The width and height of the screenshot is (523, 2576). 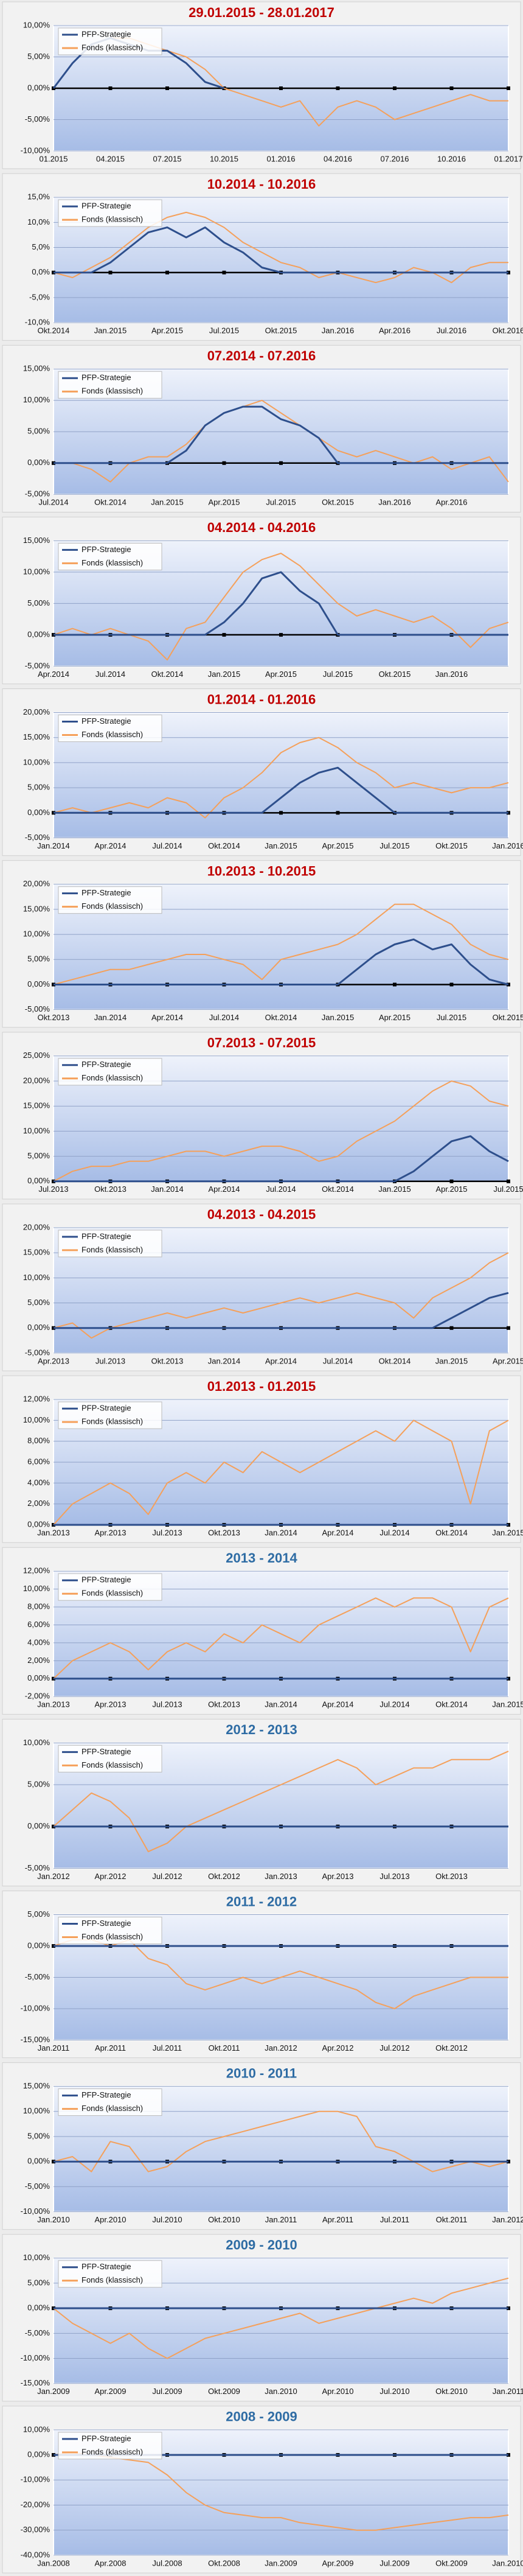 What do you see at coordinates (452, 2048) in the screenshot?
I see `x-tick-label: Okt.2012` at bounding box center [452, 2048].